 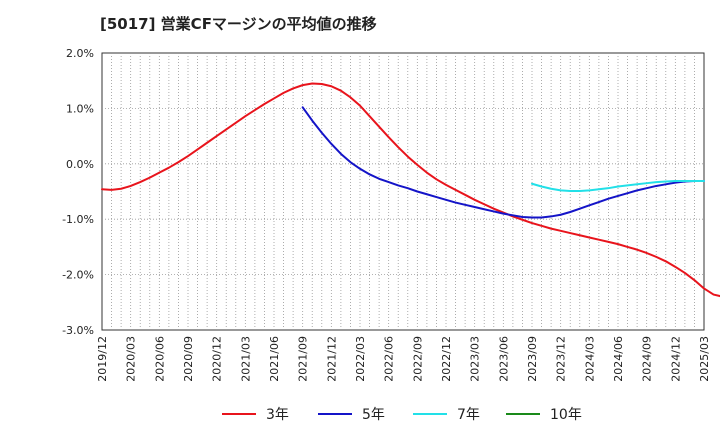 What do you see at coordinates (544, 415) in the screenshot?
I see `legend-item: 10年` at bounding box center [544, 415].